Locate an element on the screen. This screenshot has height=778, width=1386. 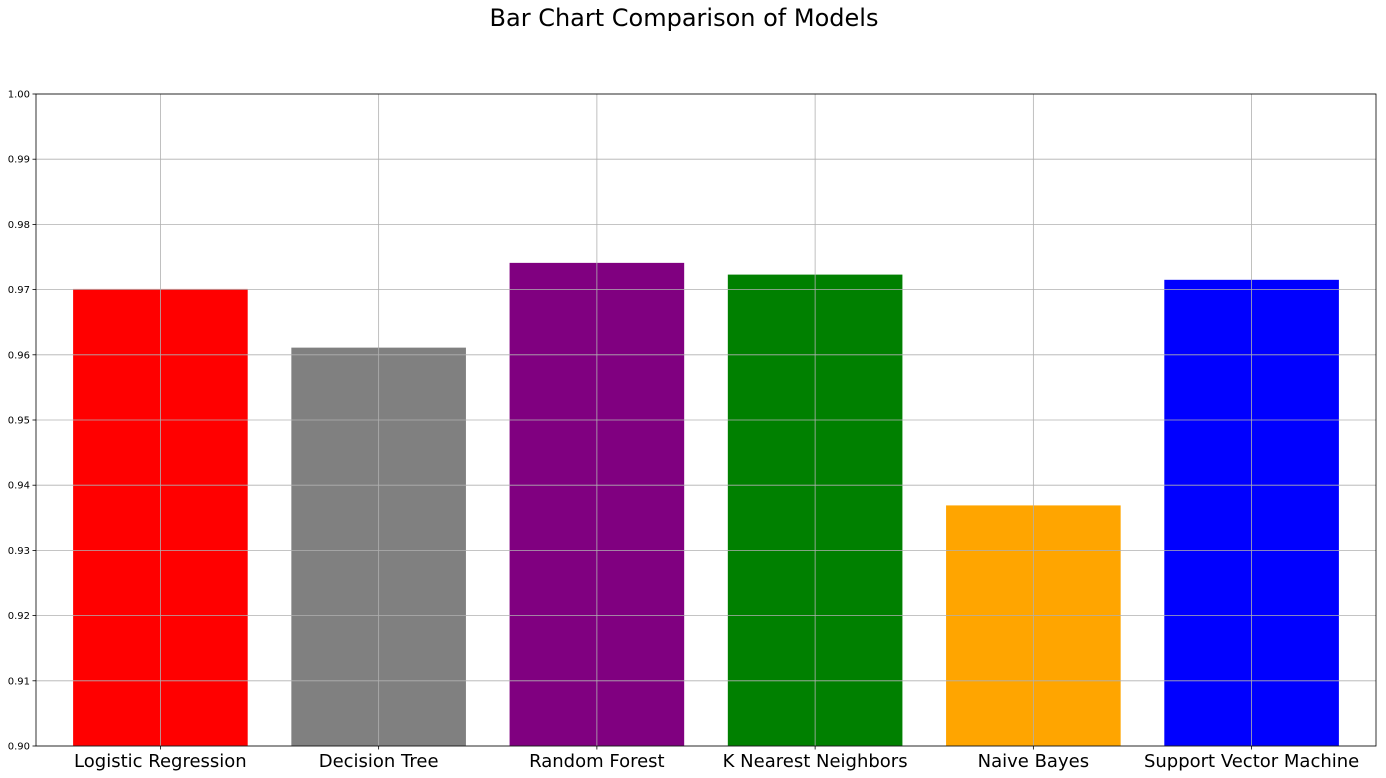
y-tick-label: 1.00 is located at coordinates (19, 95).